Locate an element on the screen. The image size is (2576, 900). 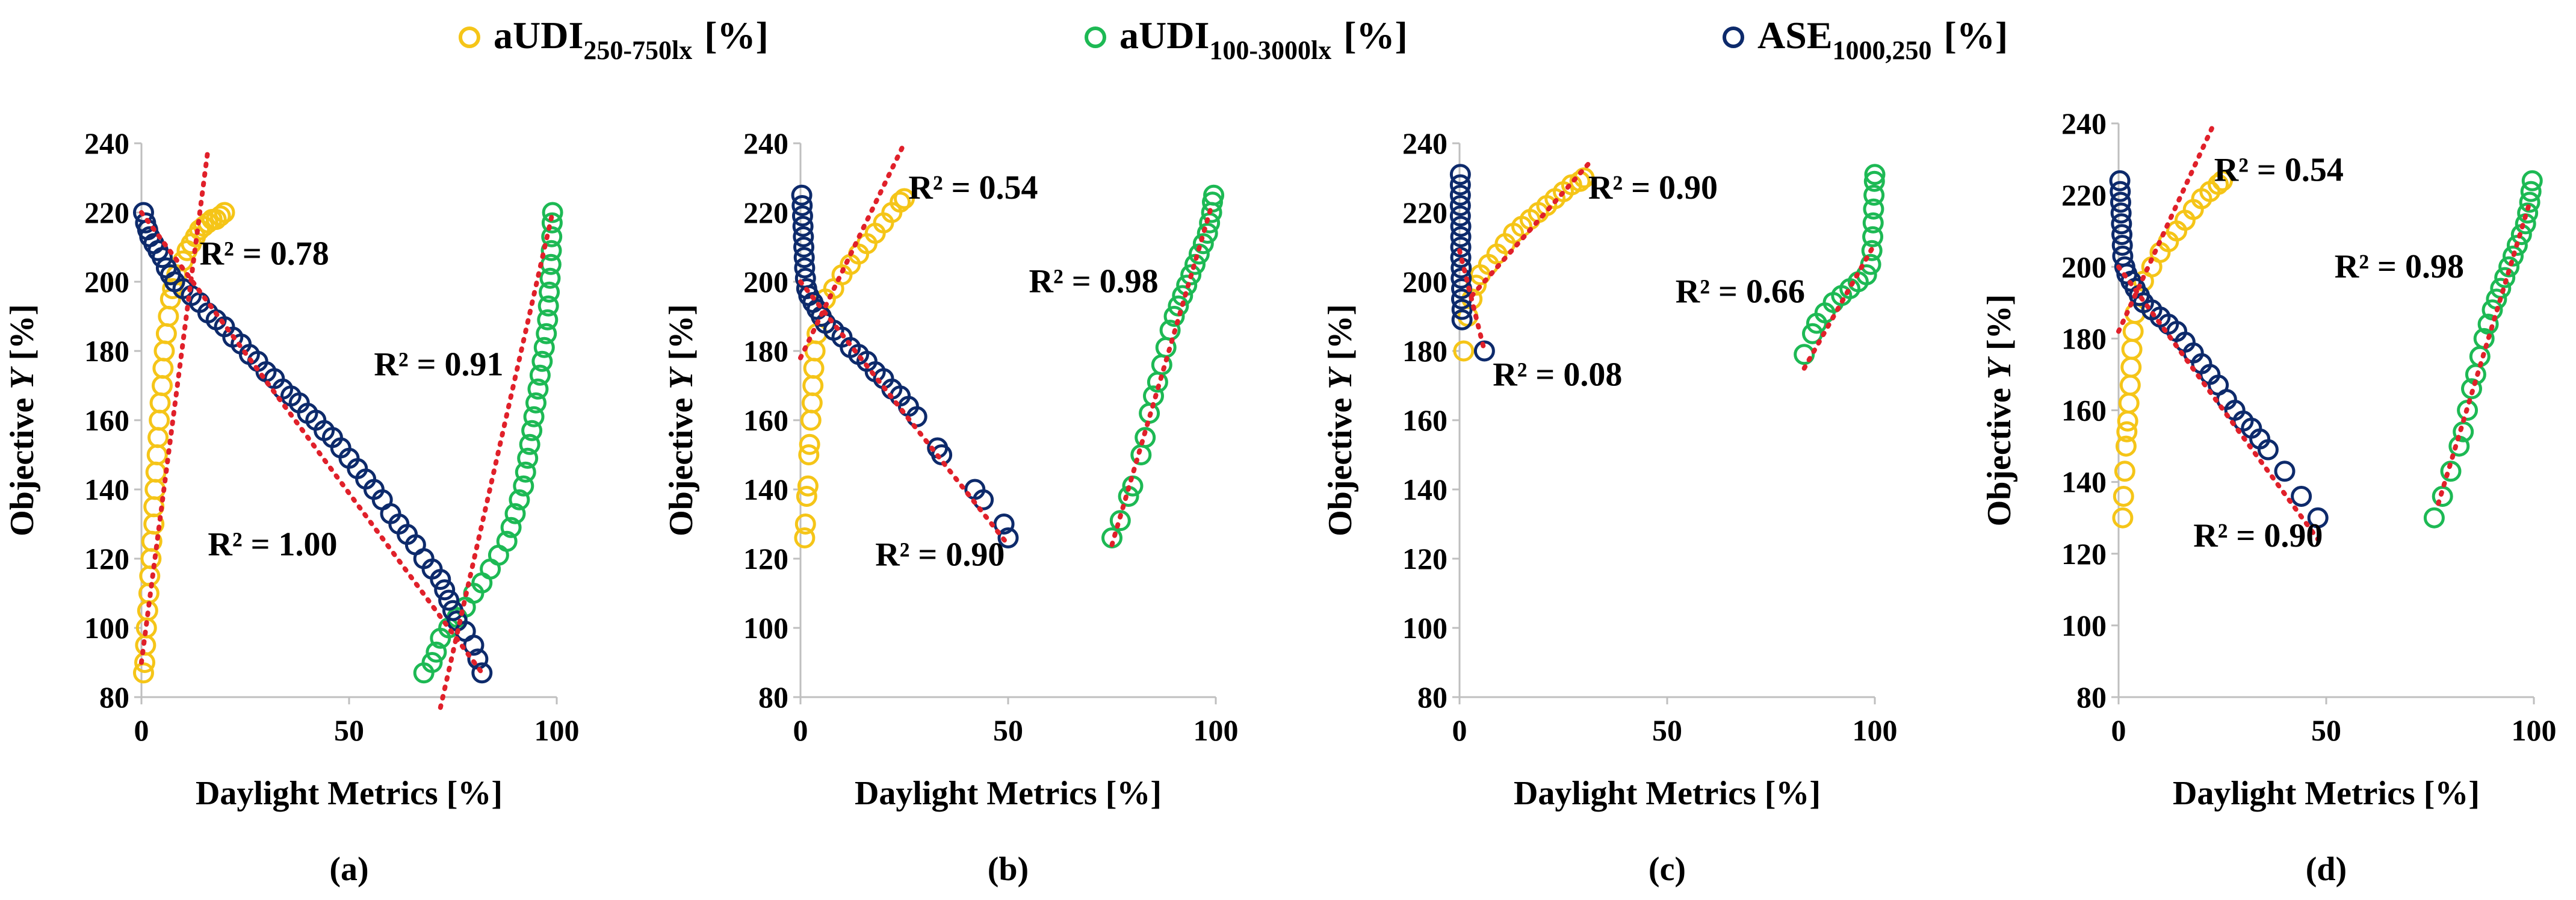
x-tick-label: 0 is located at coordinates (1459, 730).